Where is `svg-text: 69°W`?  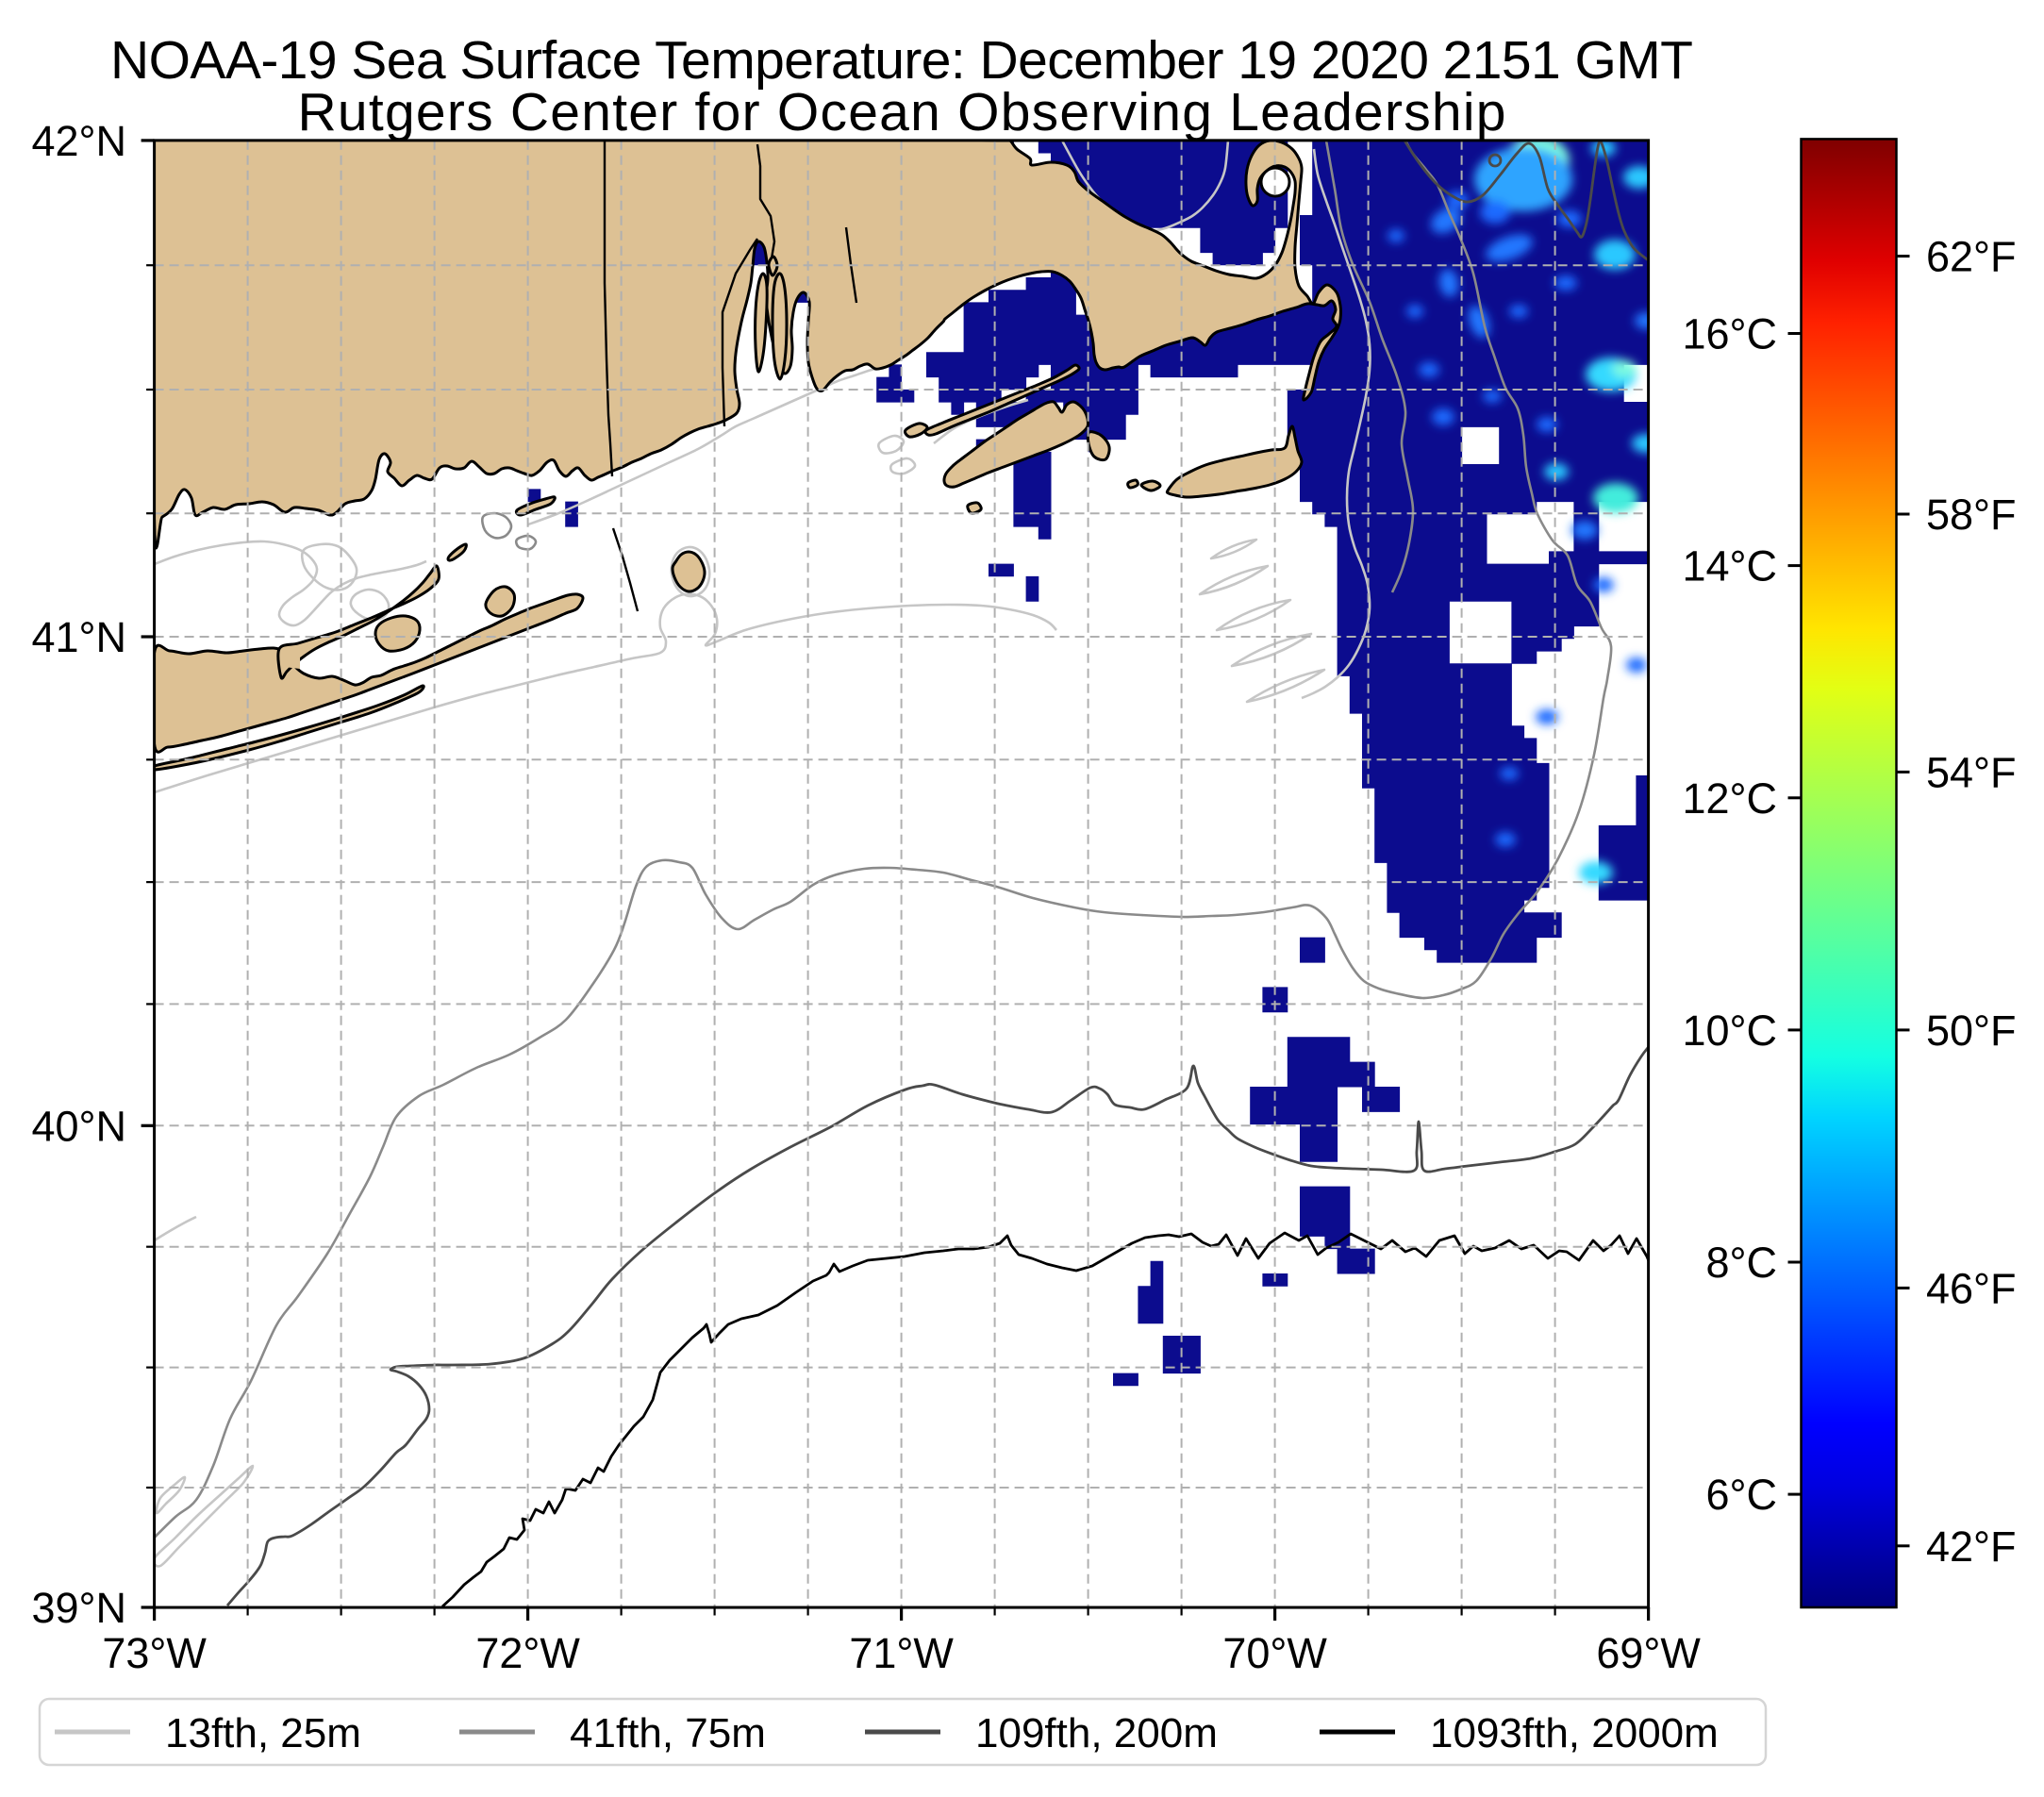 svg-text: 69°W is located at coordinates (1648, 1653).